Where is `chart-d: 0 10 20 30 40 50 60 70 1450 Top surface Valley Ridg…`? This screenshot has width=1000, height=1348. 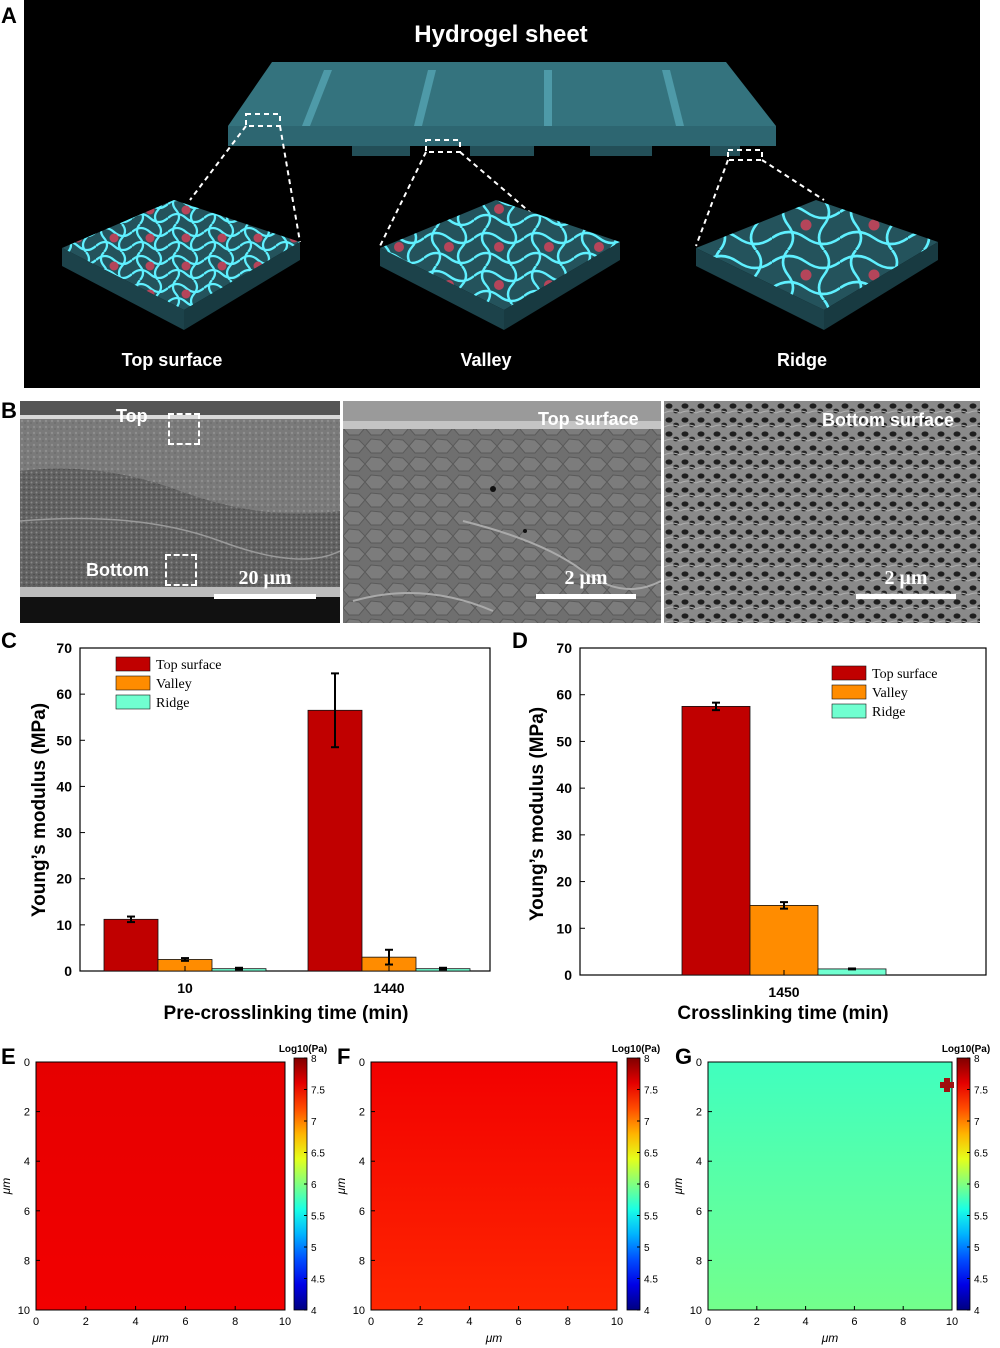
chart-d: 0 10 20 30 40 50 60 70 1450 Top surface Valley Ridg… is located at coordinates (757, 832).